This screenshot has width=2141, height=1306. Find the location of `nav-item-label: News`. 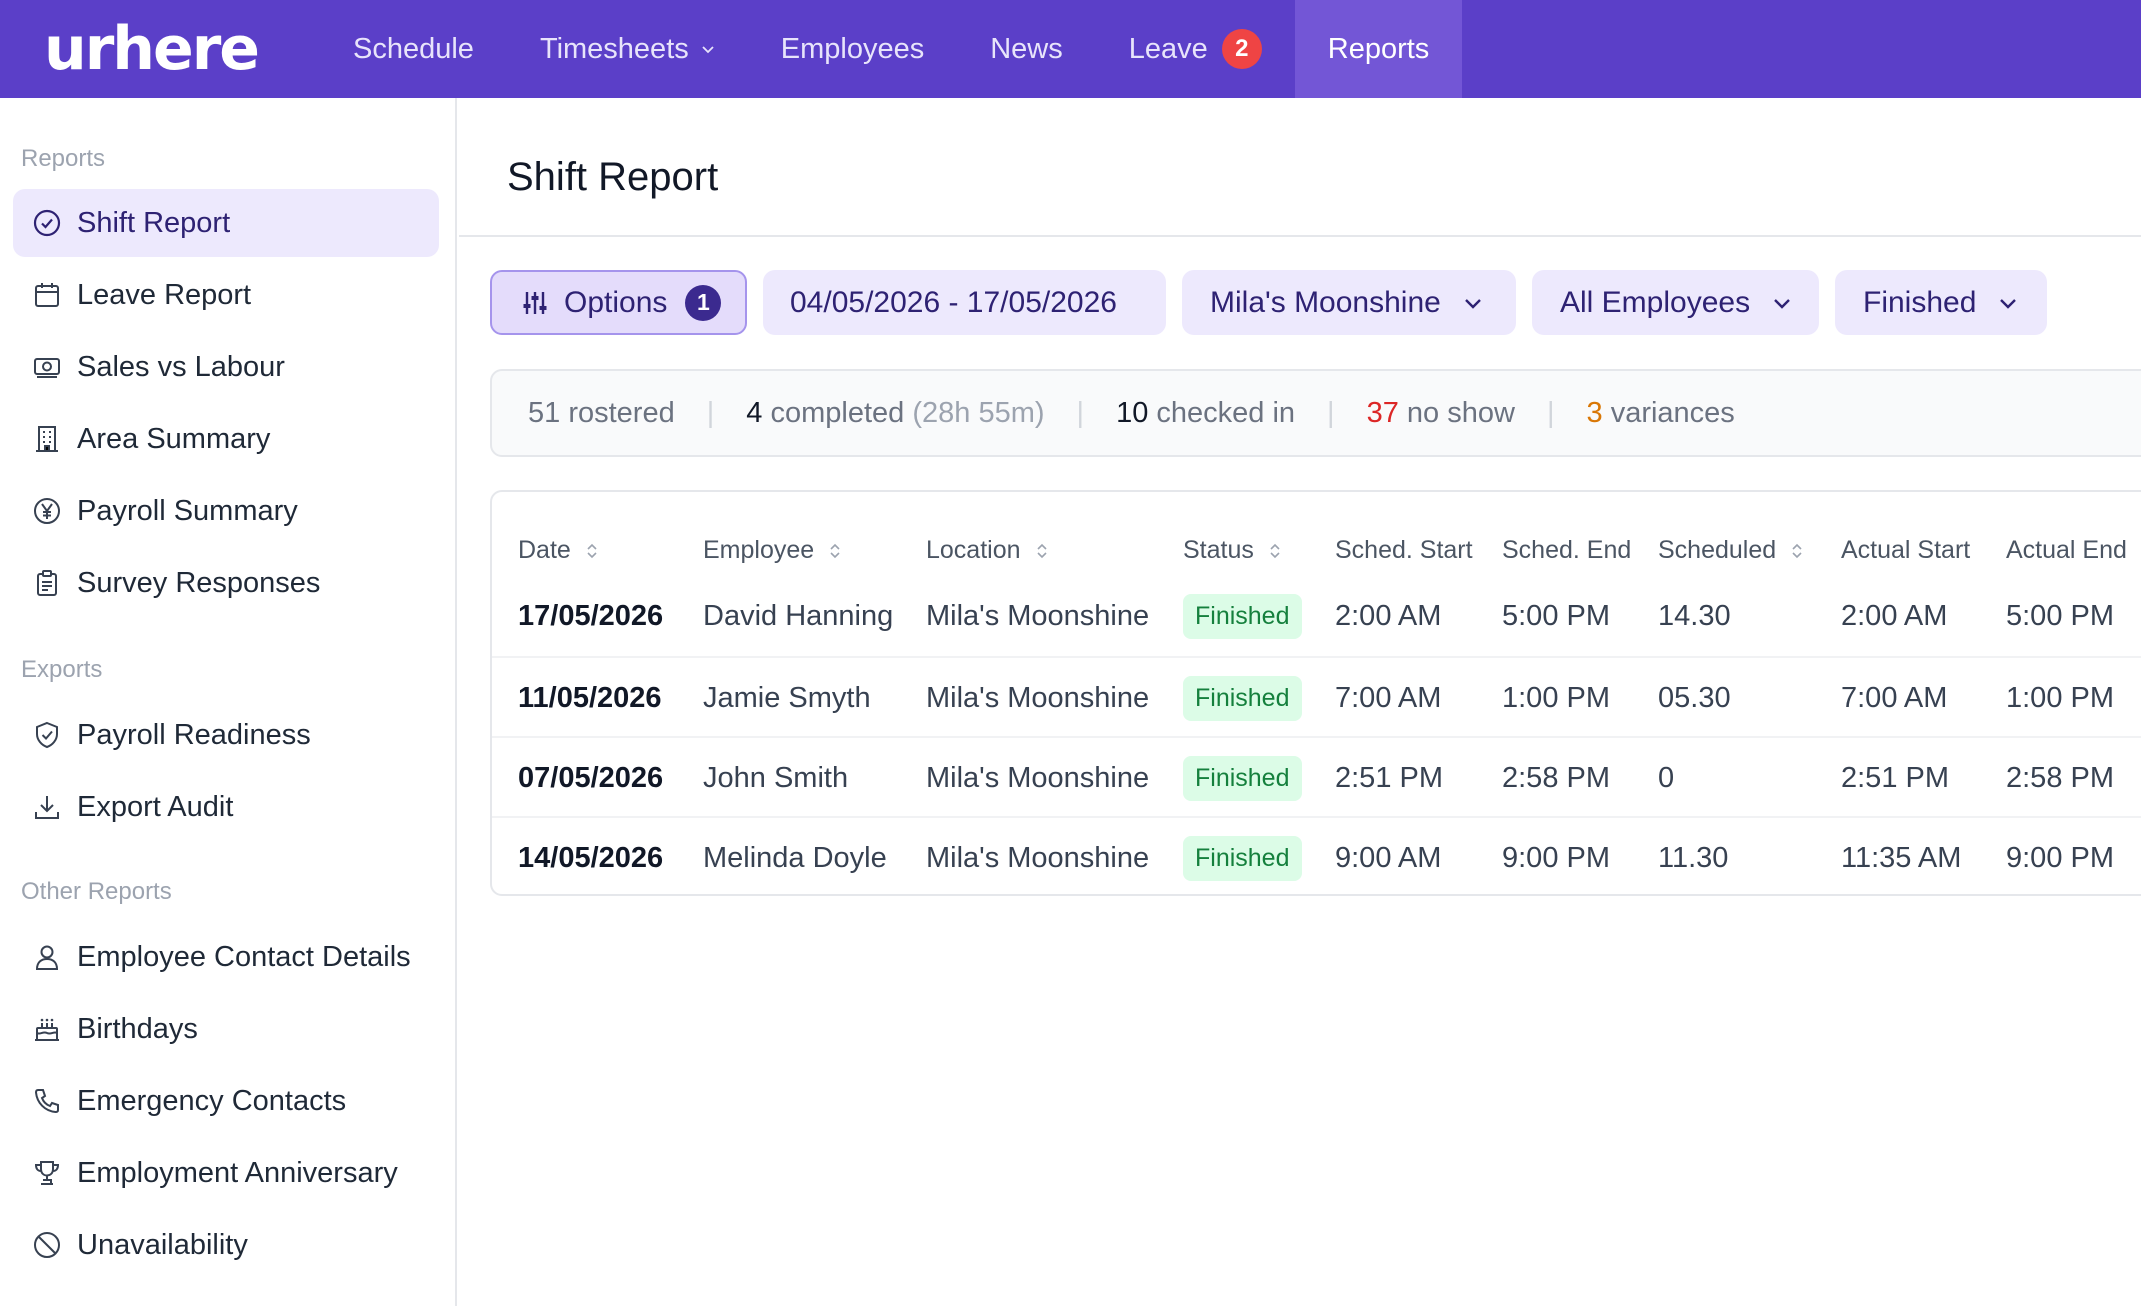

nav-item-label: News is located at coordinates (1026, 48).